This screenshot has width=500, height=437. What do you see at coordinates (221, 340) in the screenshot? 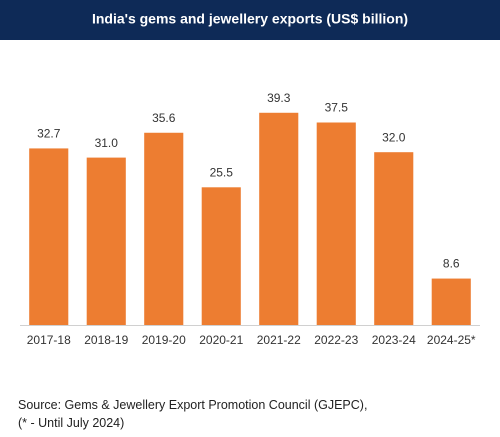
I see `x-tick-label: 2020-21` at bounding box center [221, 340].